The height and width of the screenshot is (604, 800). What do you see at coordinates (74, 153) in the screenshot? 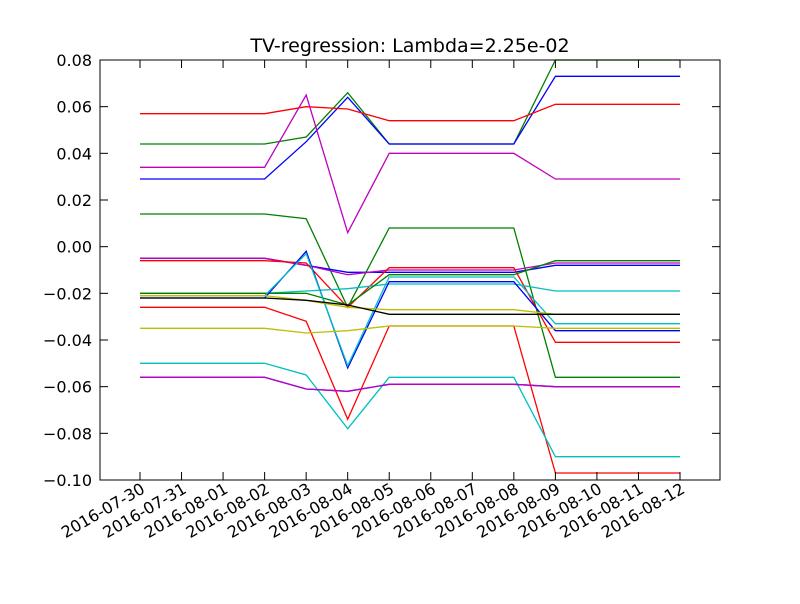
I see `y-tick-label: 0.04` at bounding box center [74, 153].